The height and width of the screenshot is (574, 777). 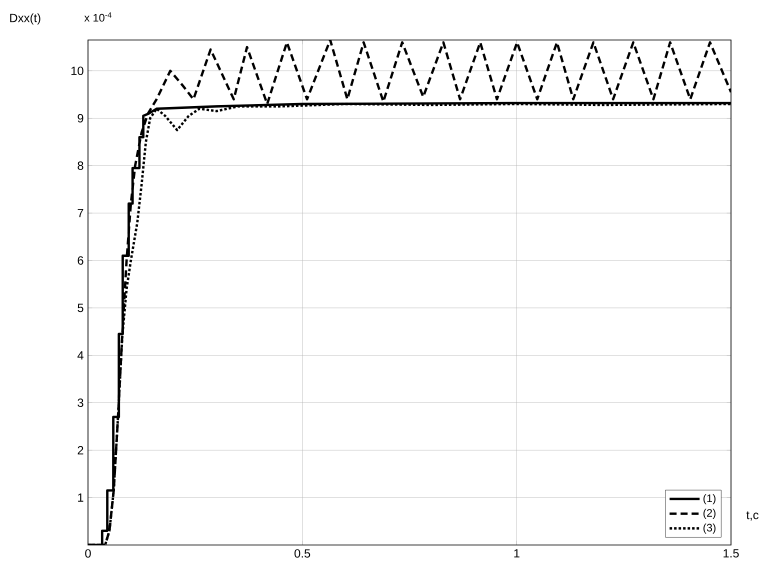 What do you see at coordinates (81, 450) in the screenshot?
I see `y-tick-label: 2` at bounding box center [81, 450].